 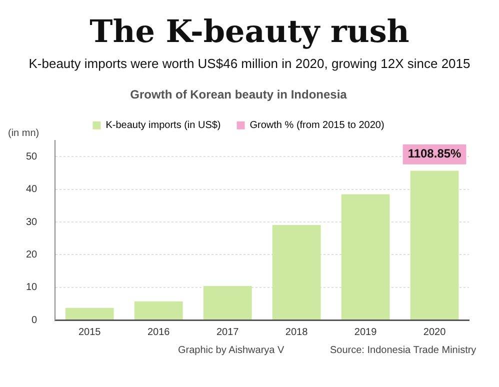 I want to click on text: Graphic by Aishwarya V, so click(x=231, y=350).